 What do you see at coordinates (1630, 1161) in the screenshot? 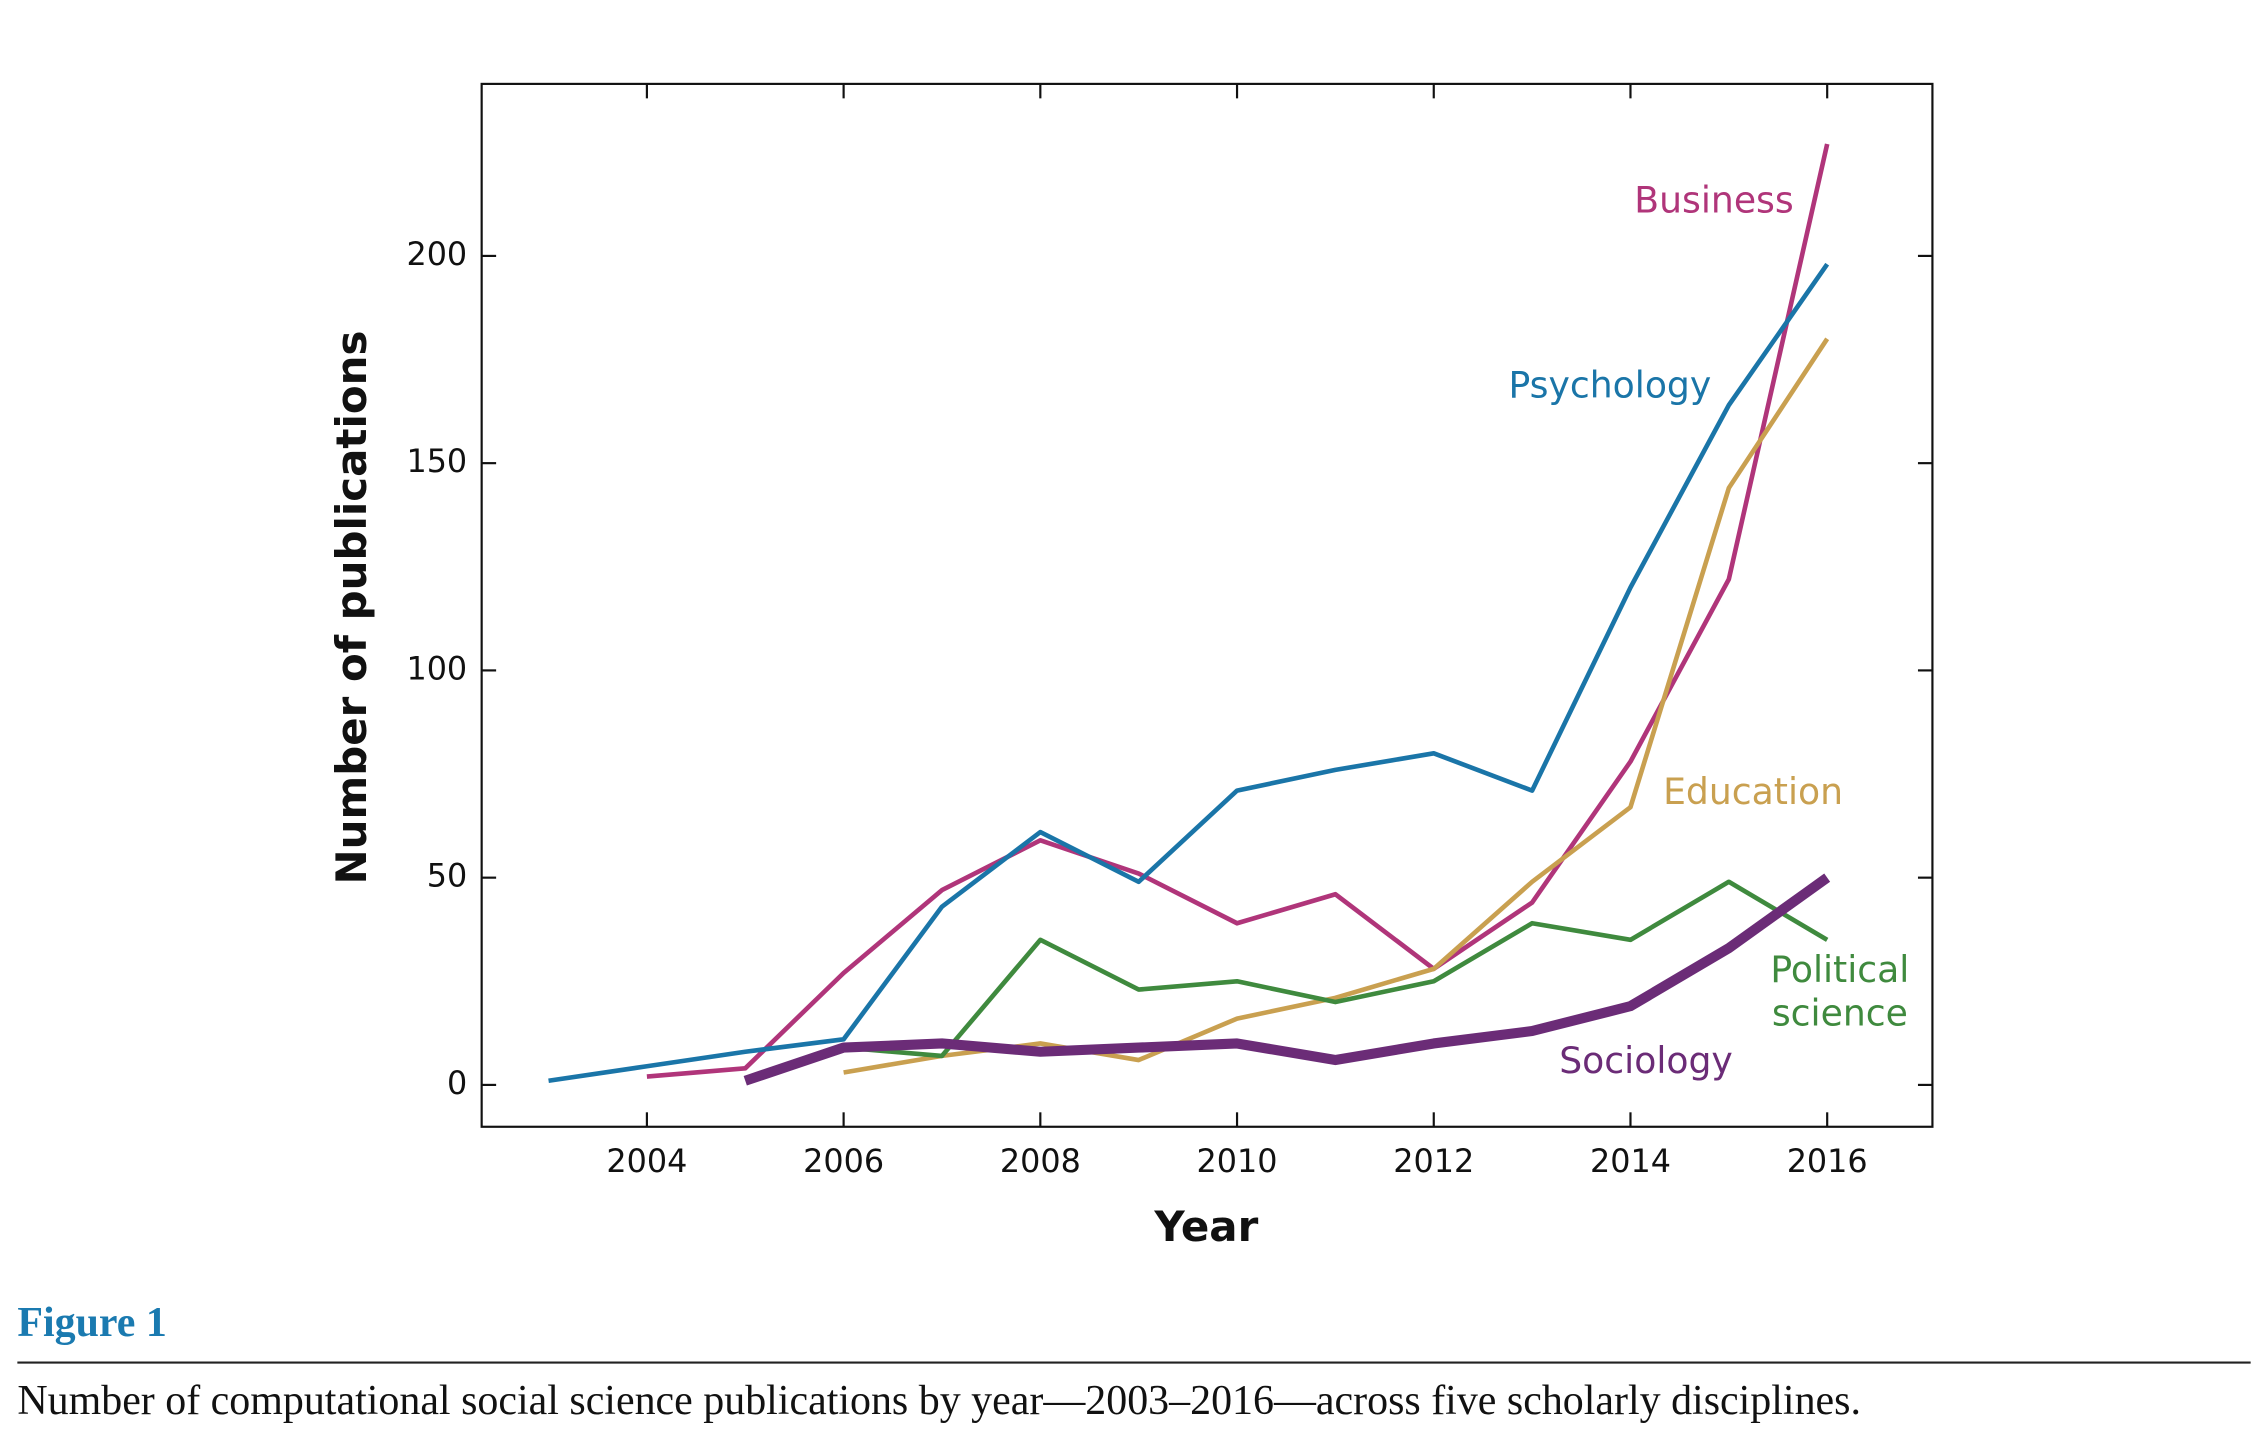
I see `x-tick-label: 2014` at bounding box center [1630, 1161].